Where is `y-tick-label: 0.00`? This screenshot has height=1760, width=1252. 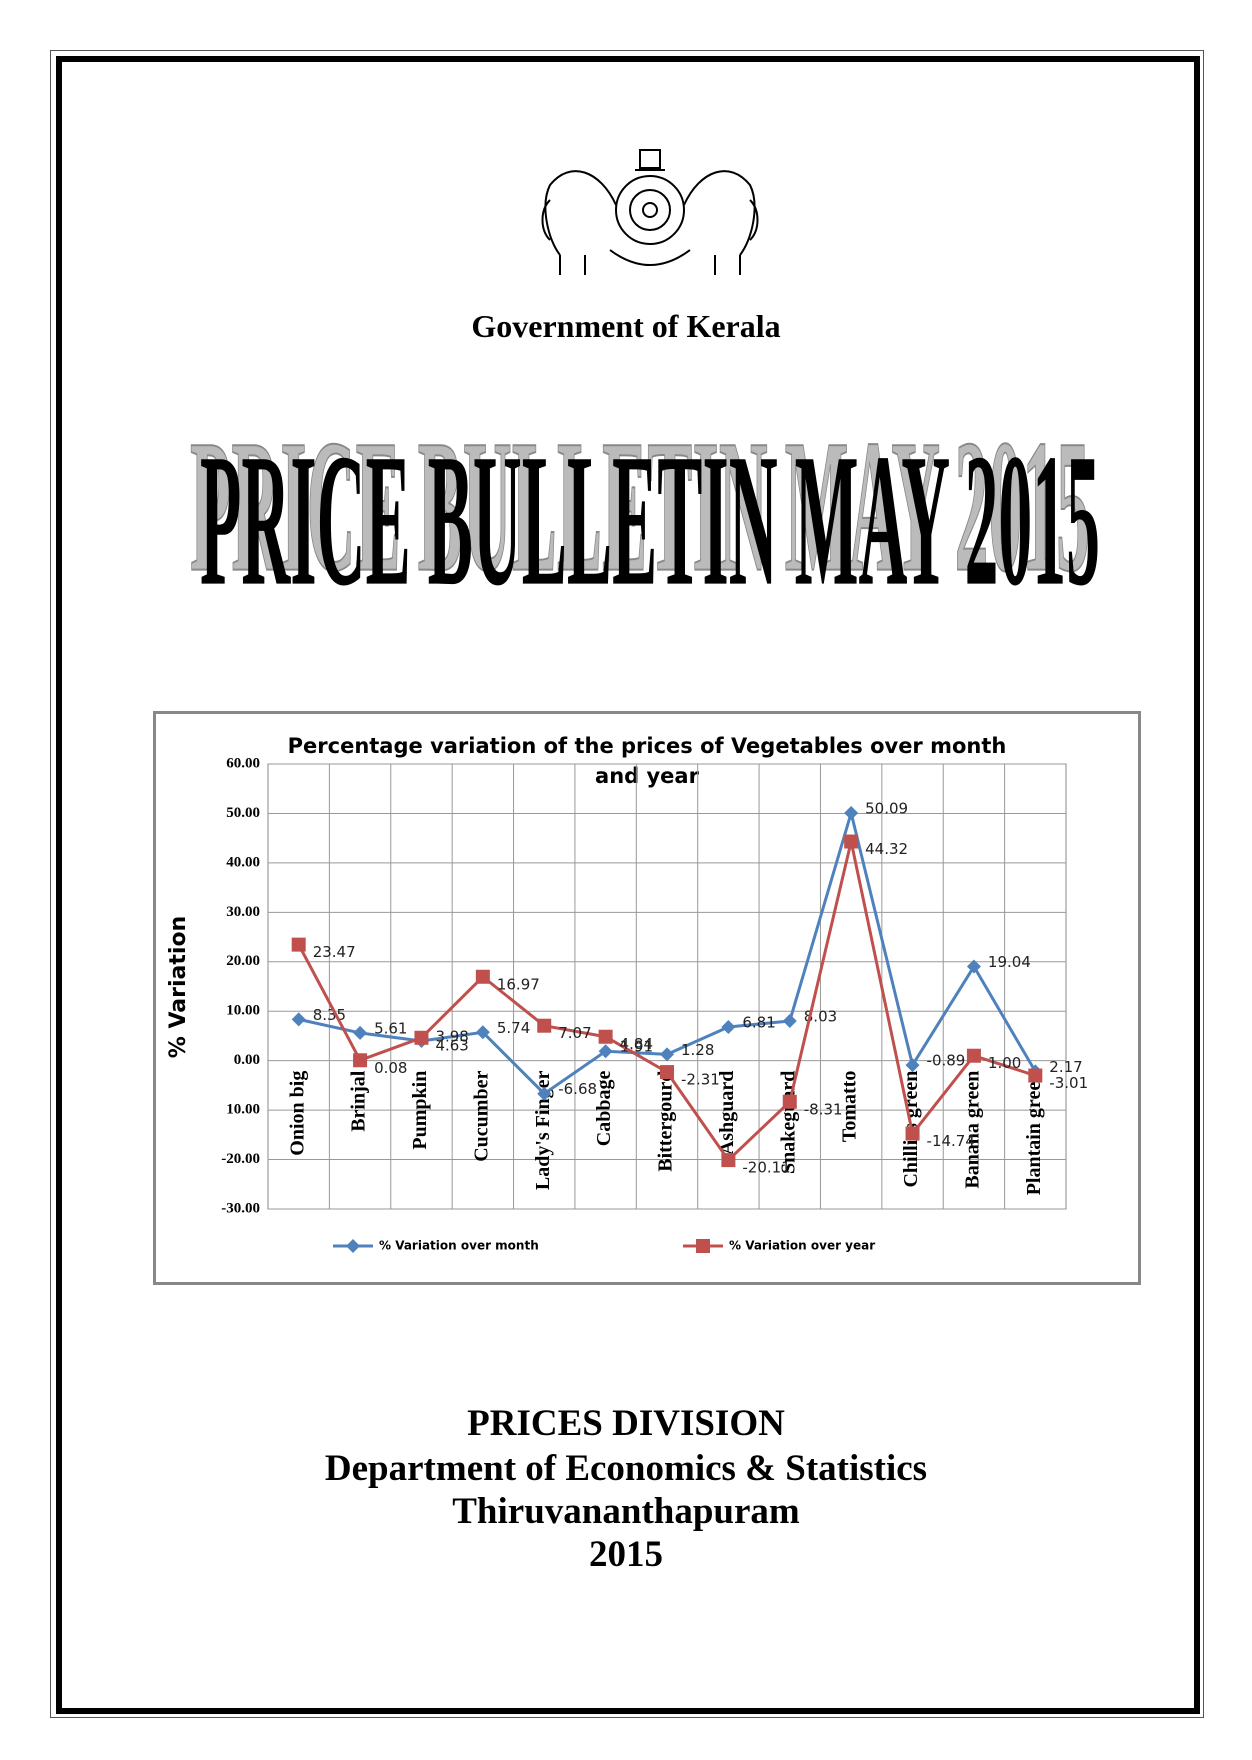
y-tick-label: 0.00 is located at coordinates (247, 1060).